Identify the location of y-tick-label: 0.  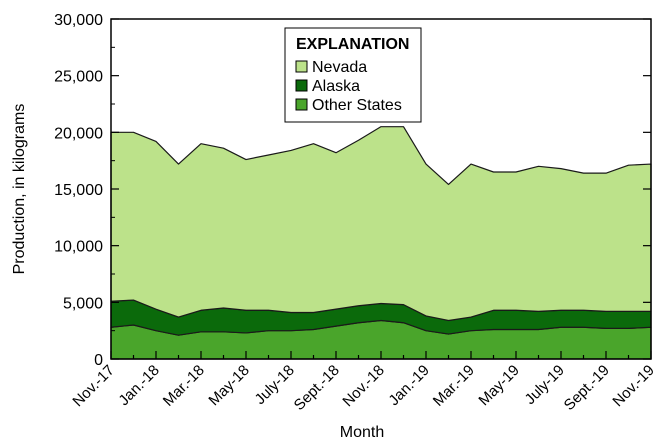
(98, 360).